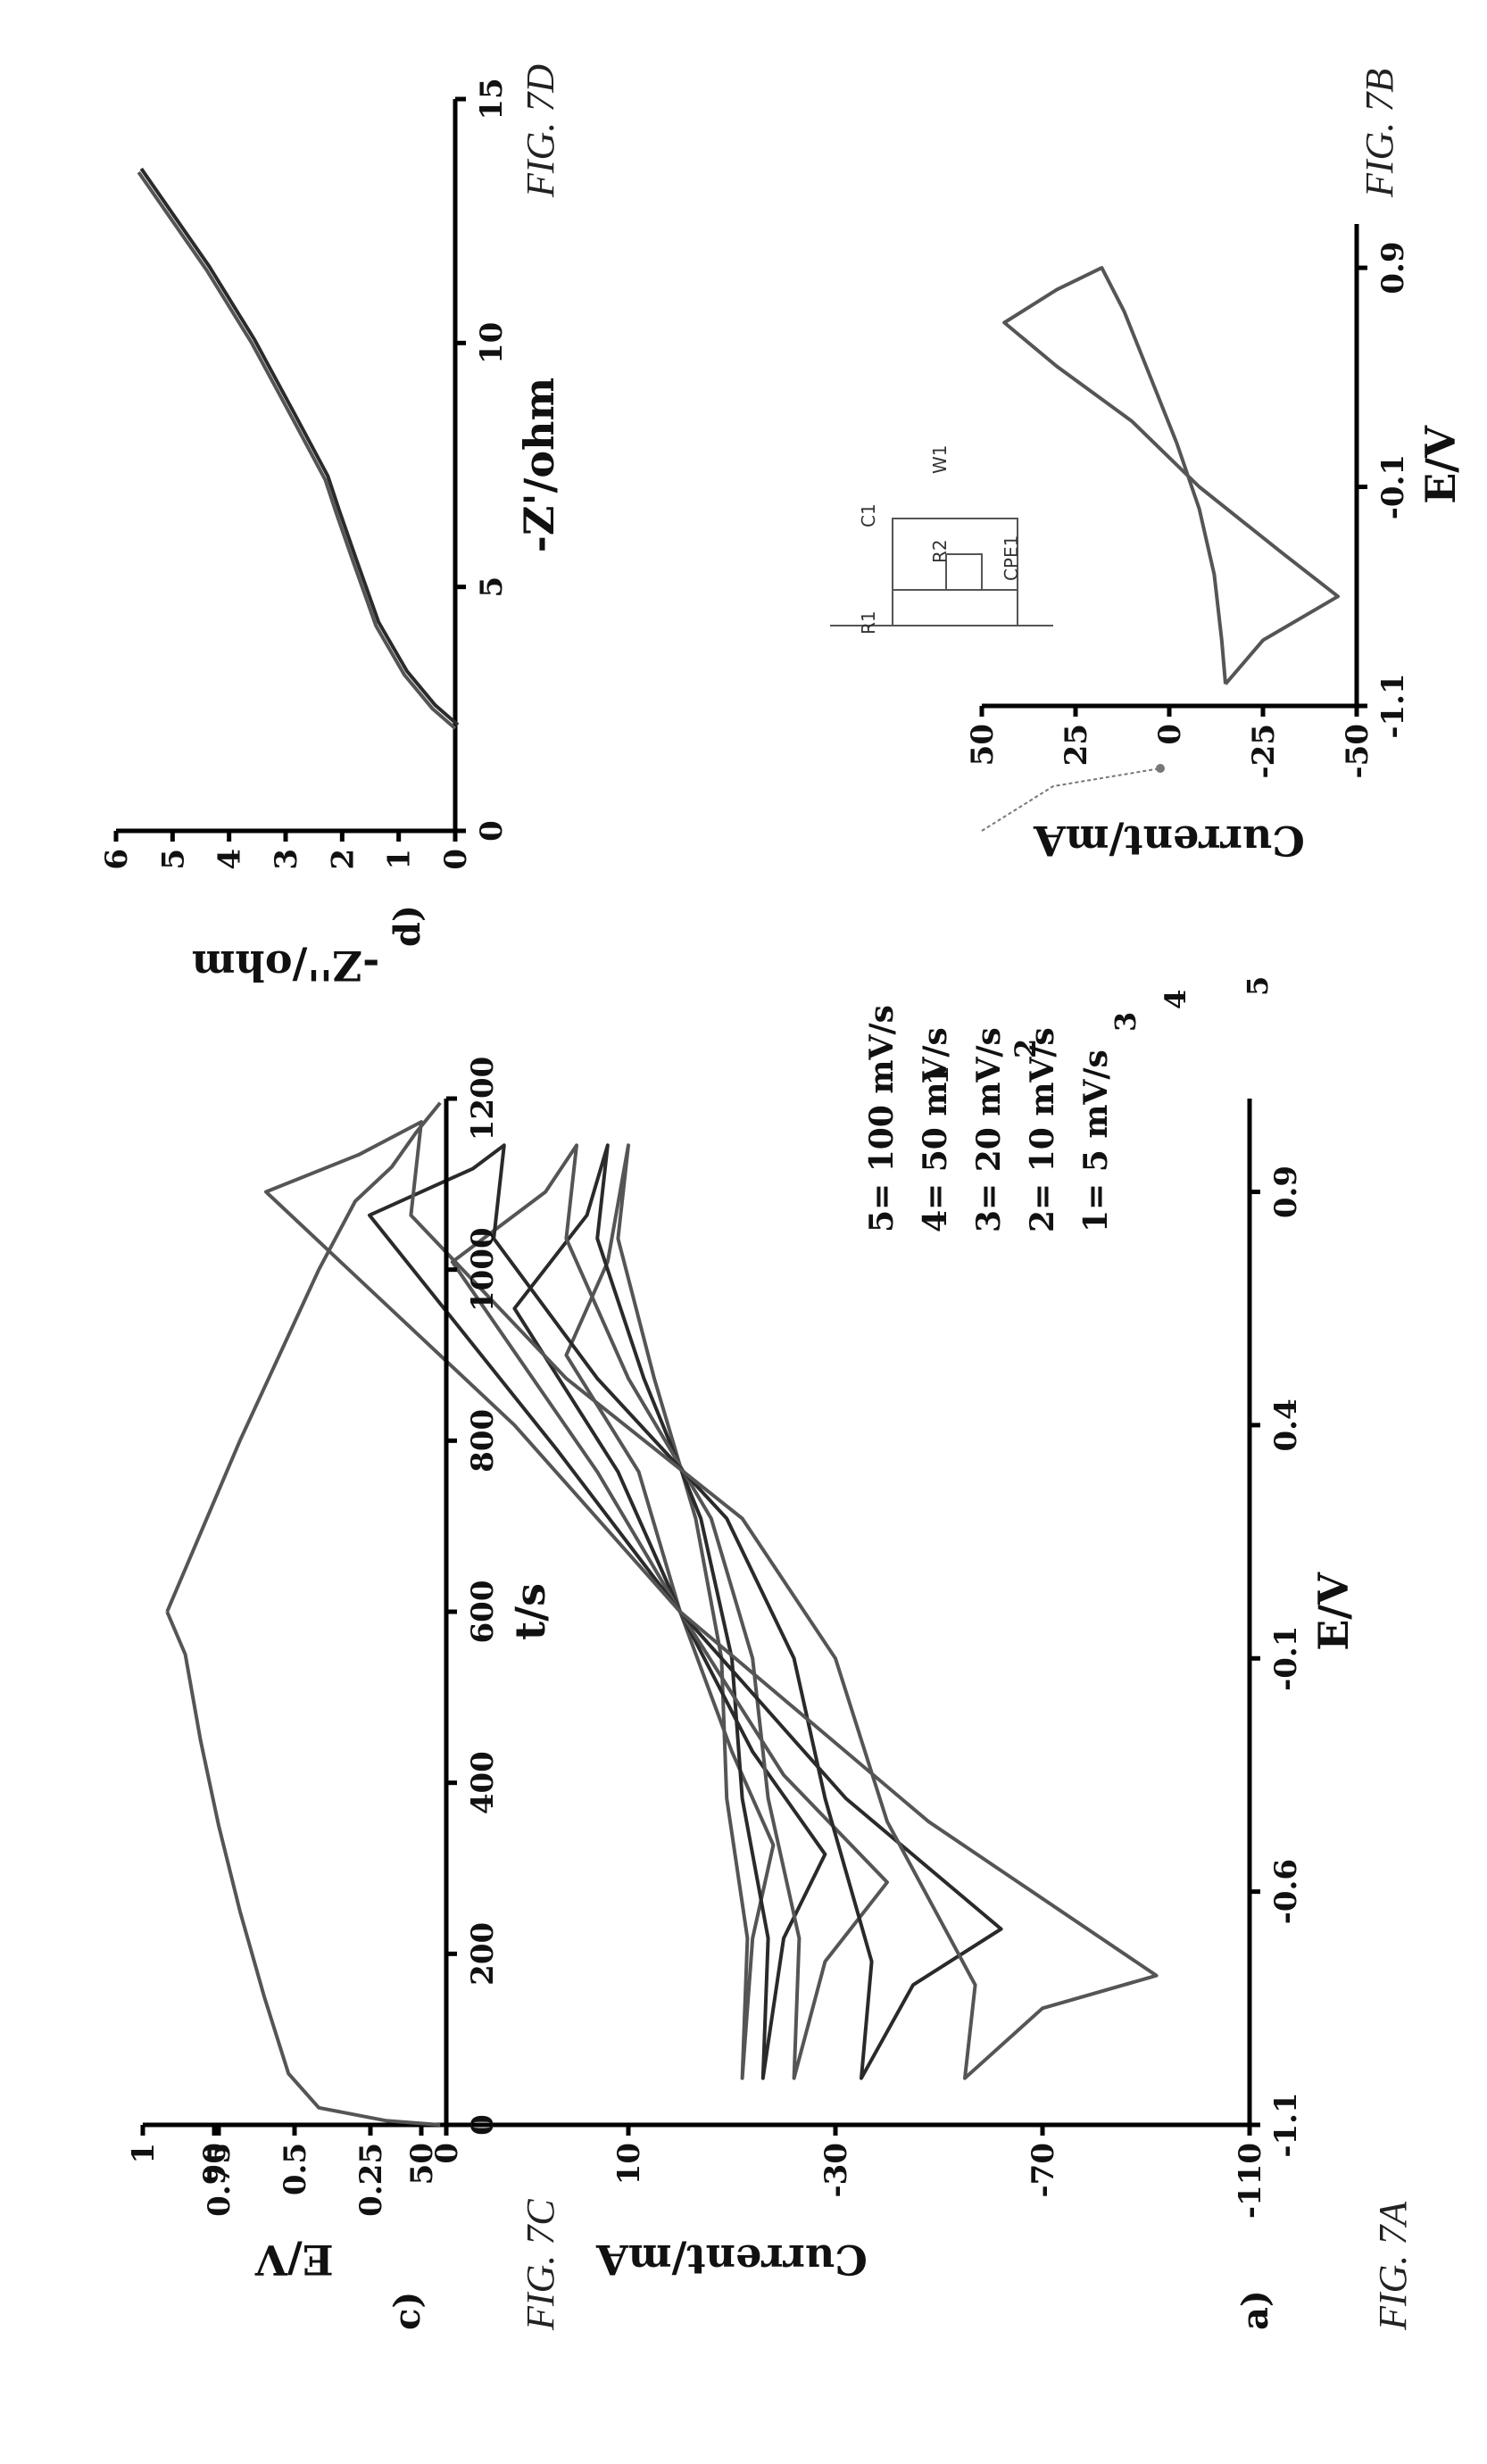  I want to click on x-tick-label: 800, so click(483, 1441).